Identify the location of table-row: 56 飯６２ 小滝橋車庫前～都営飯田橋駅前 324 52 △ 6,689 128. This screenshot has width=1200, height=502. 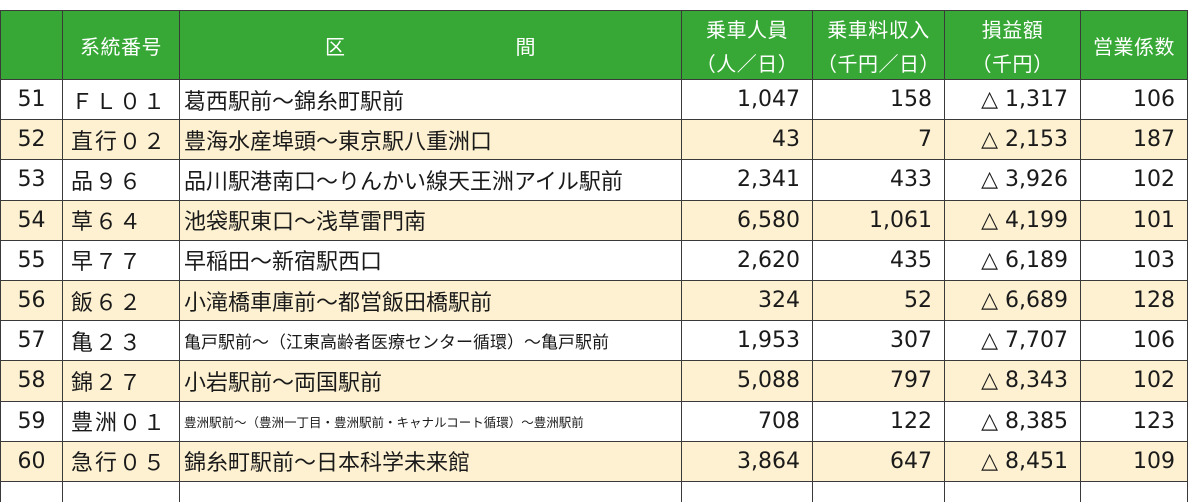
(594, 300).